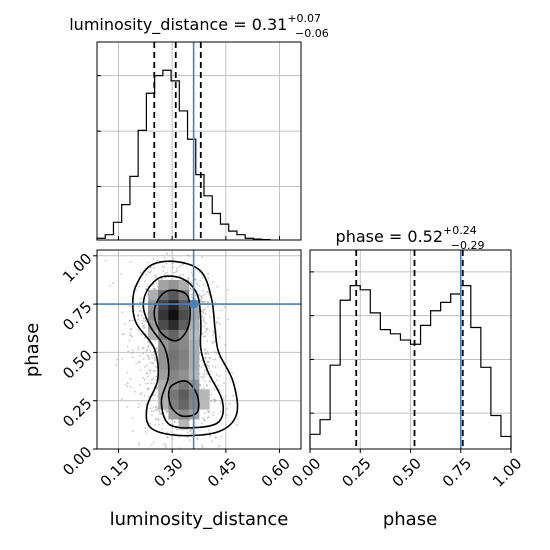 The image size is (550, 550). What do you see at coordinates (168, 472) in the screenshot?
I see `x-tick-label: 0.30` at bounding box center [168, 472].